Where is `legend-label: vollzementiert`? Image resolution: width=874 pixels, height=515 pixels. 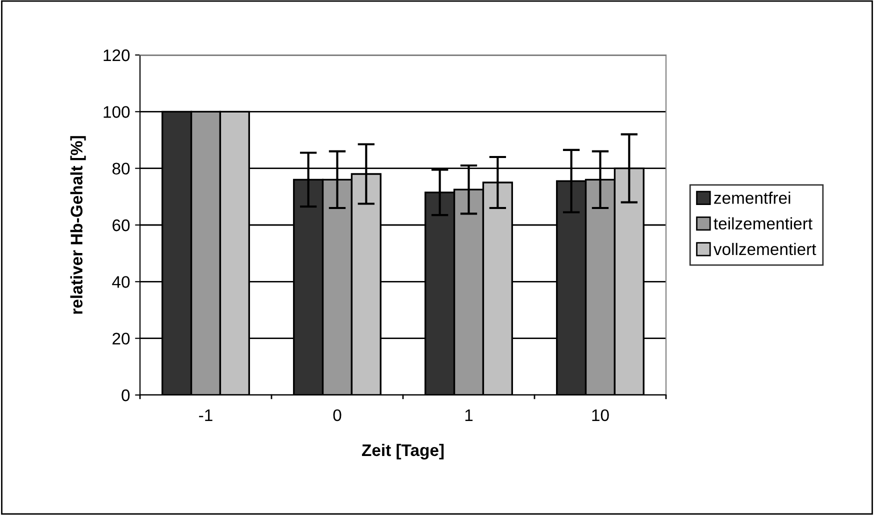
legend-label: vollzementiert is located at coordinates (765, 249).